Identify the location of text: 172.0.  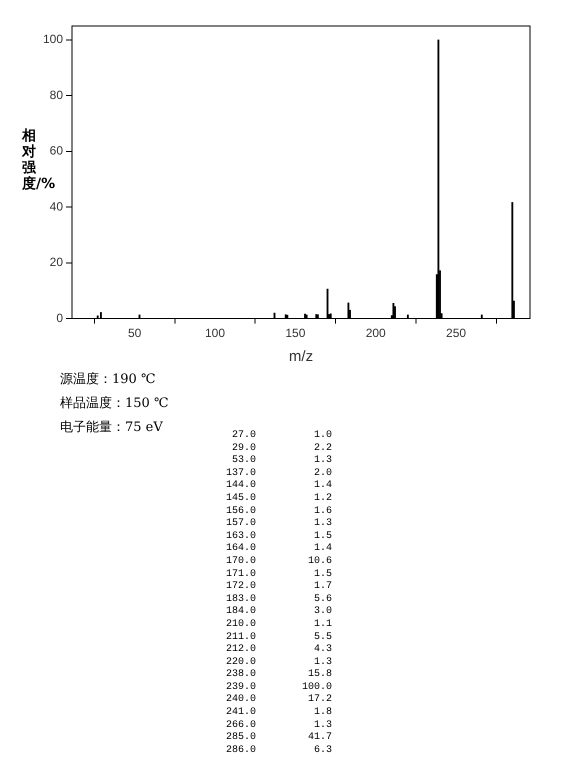
(240, 587).